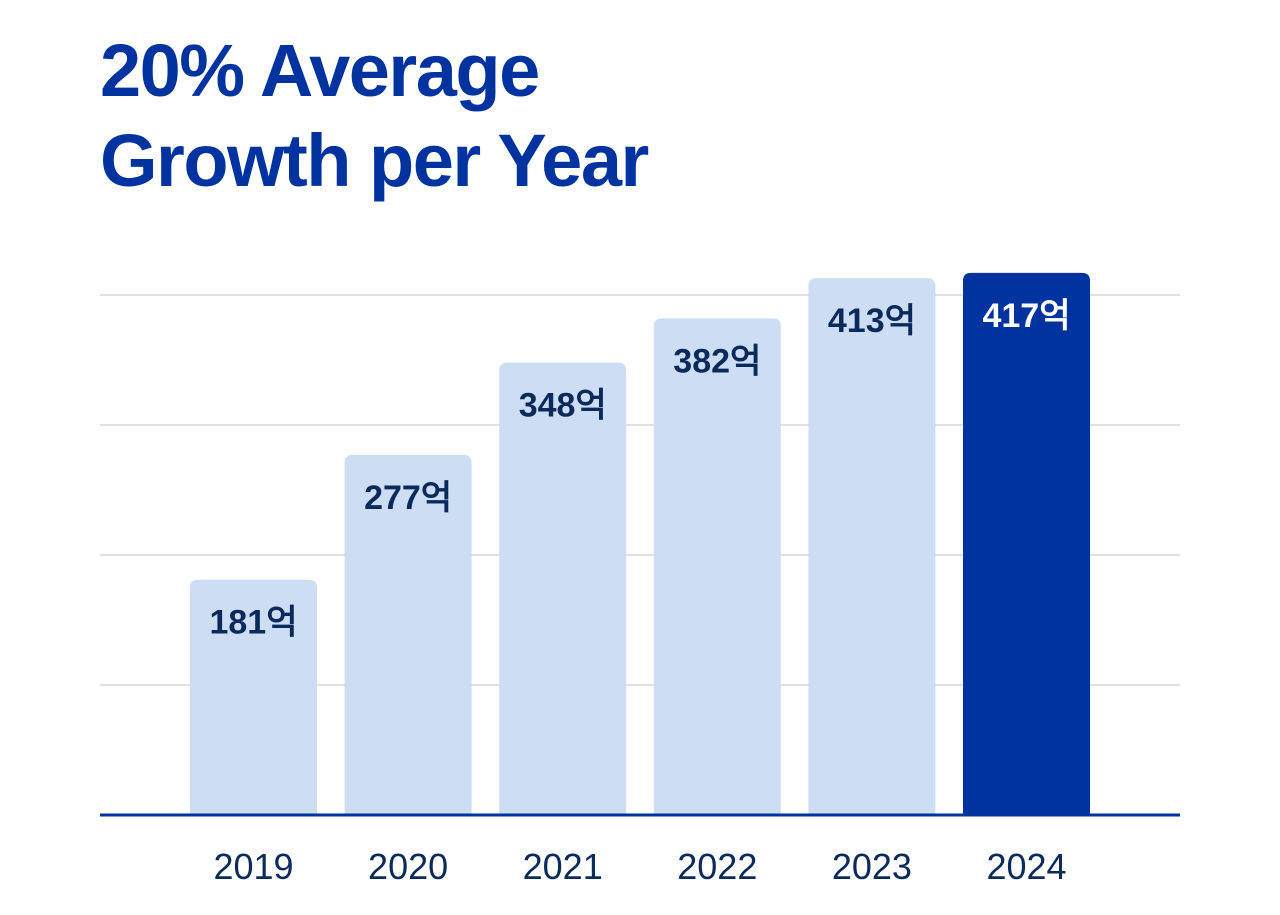 The width and height of the screenshot is (1280, 915). I want to click on bar-2020, so click(408, 634).